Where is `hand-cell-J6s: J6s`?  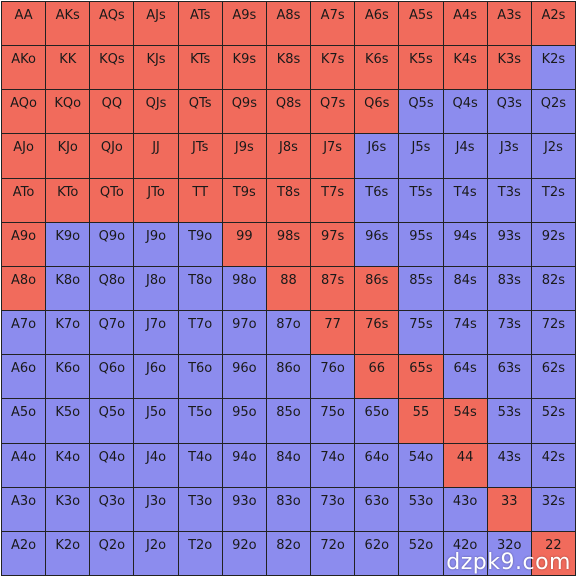
hand-cell-J6s: J6s is located at coordinates (376, 155).